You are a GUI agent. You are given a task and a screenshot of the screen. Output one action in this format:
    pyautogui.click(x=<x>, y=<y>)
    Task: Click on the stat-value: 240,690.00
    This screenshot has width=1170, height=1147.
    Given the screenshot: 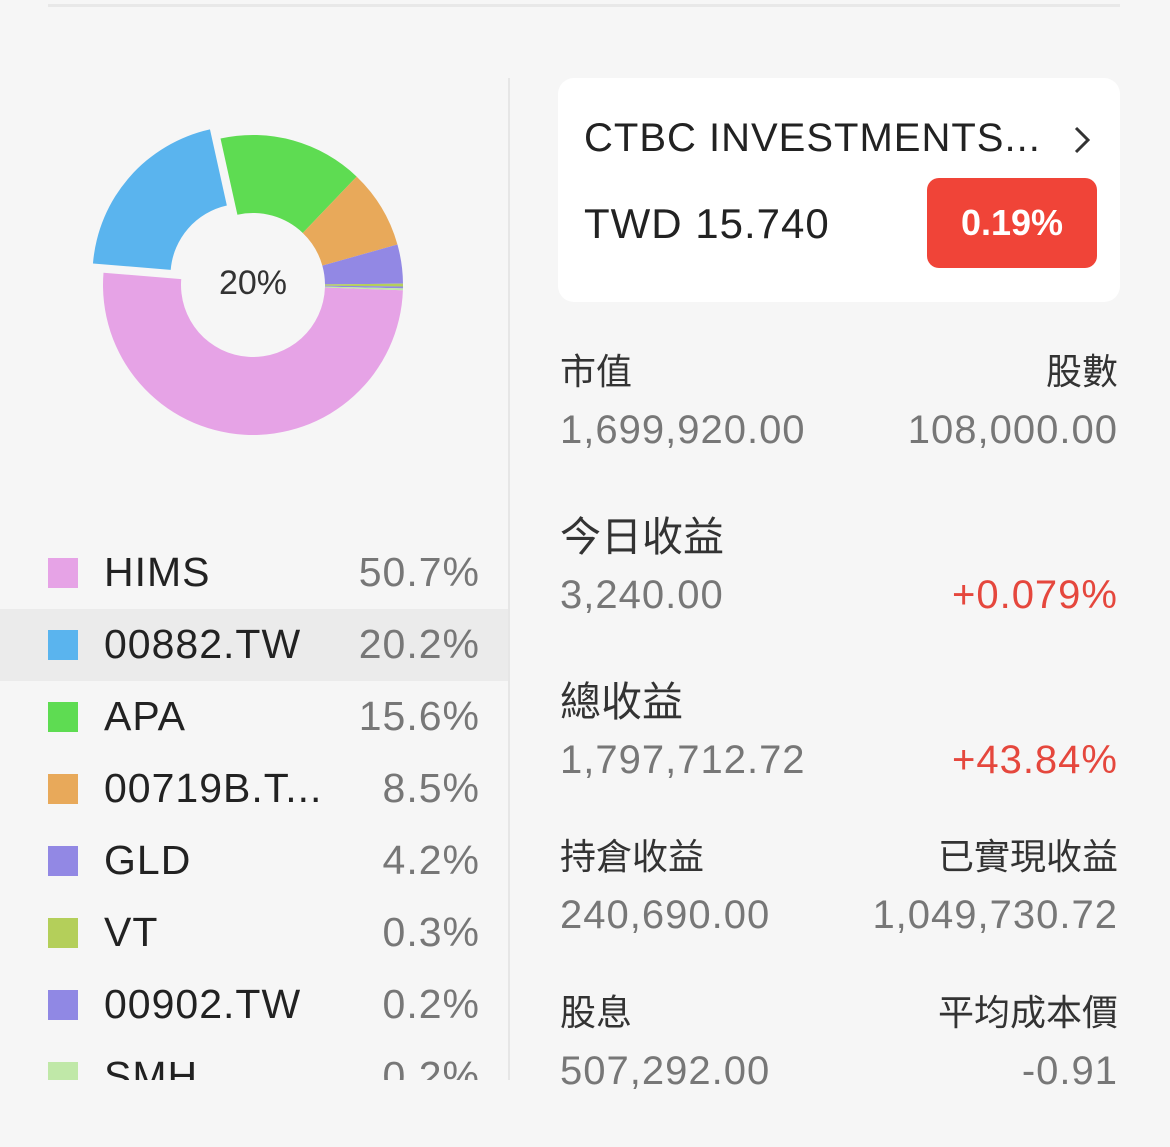 What is the action you would take?
    pyautogui.click(x=665, y=915)
    